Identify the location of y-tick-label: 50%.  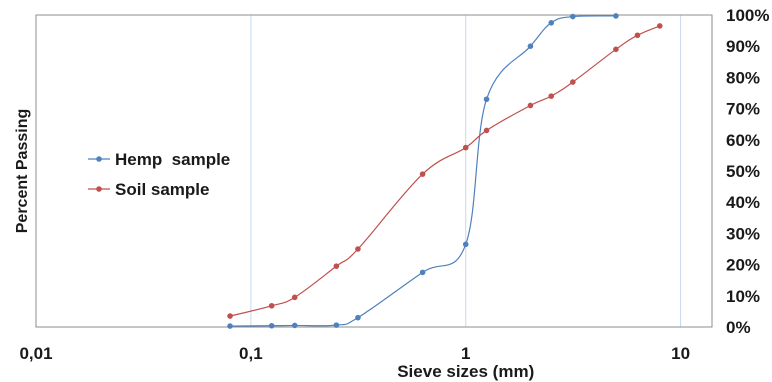
(743, 171).